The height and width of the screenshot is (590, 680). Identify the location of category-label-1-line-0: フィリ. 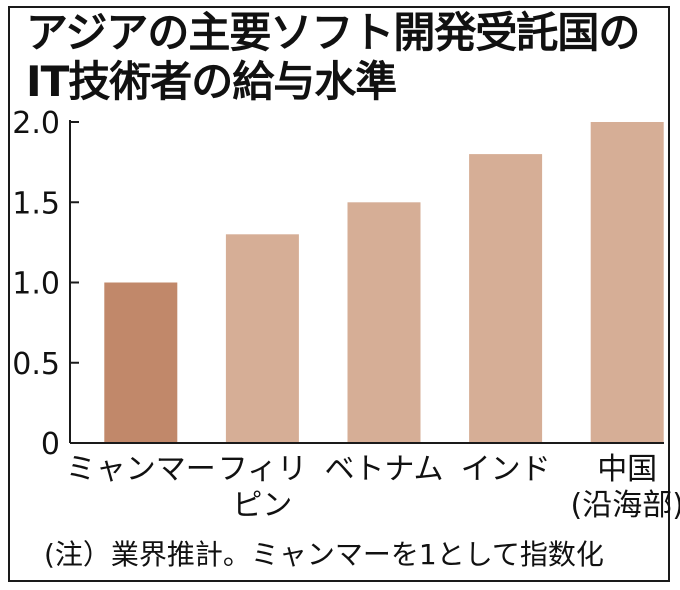
(262, 469).